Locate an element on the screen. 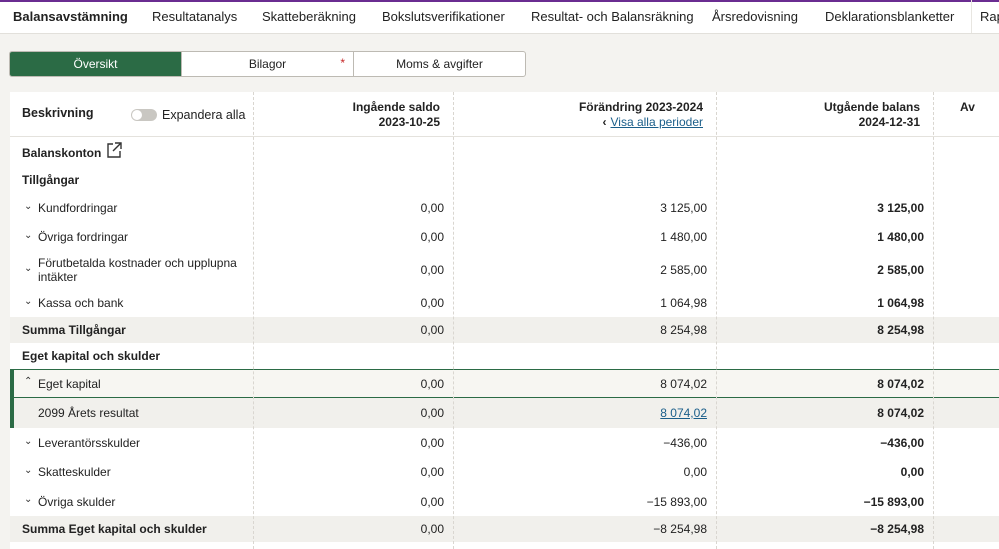 The image size is (999, 549). summary-row-assets is located at coordinates (504, 330).